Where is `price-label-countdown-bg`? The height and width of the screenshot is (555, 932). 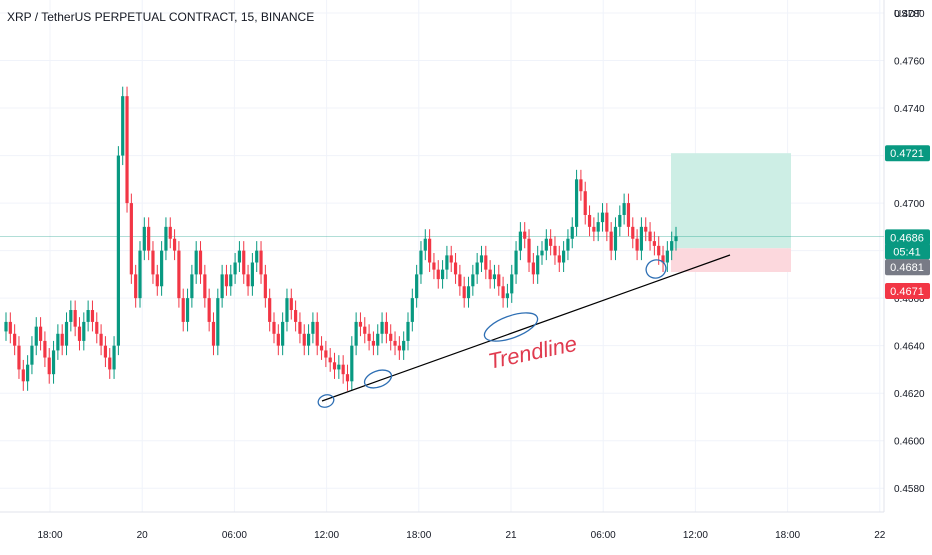 price-label-countdown-bg is located at coordinates (907, 251).